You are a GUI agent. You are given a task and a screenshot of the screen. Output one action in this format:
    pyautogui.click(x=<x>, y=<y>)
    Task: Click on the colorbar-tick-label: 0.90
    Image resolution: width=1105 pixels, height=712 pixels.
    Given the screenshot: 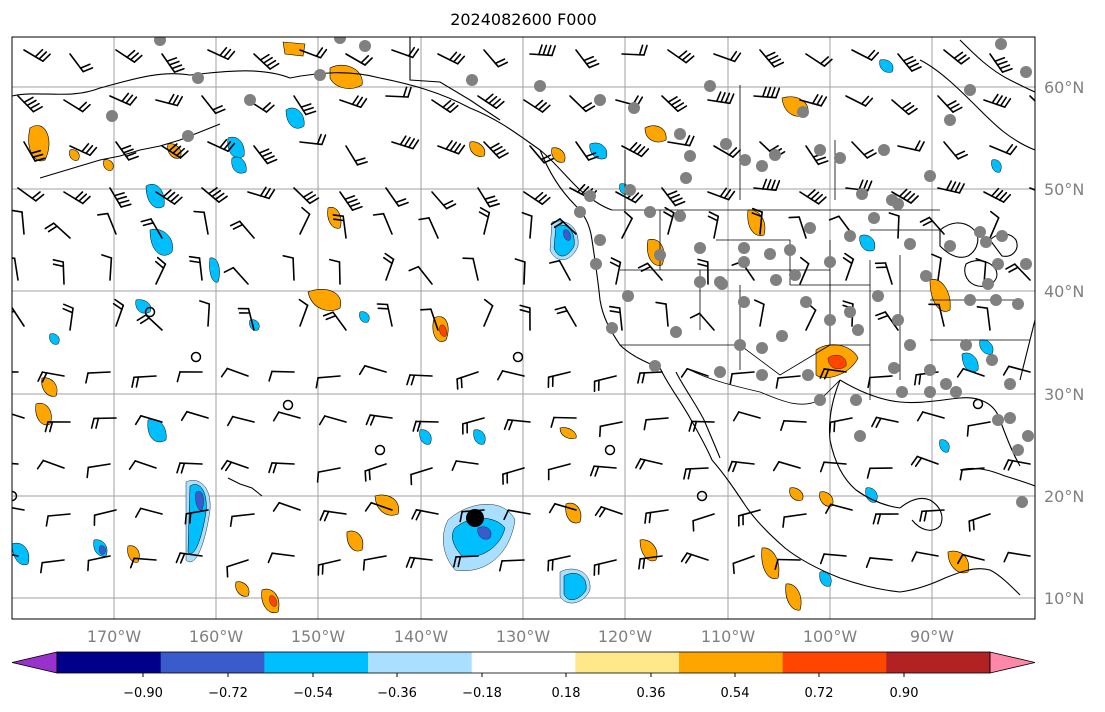 What is the action you would take?
    pyautogui.click(x=904, y=693)
    